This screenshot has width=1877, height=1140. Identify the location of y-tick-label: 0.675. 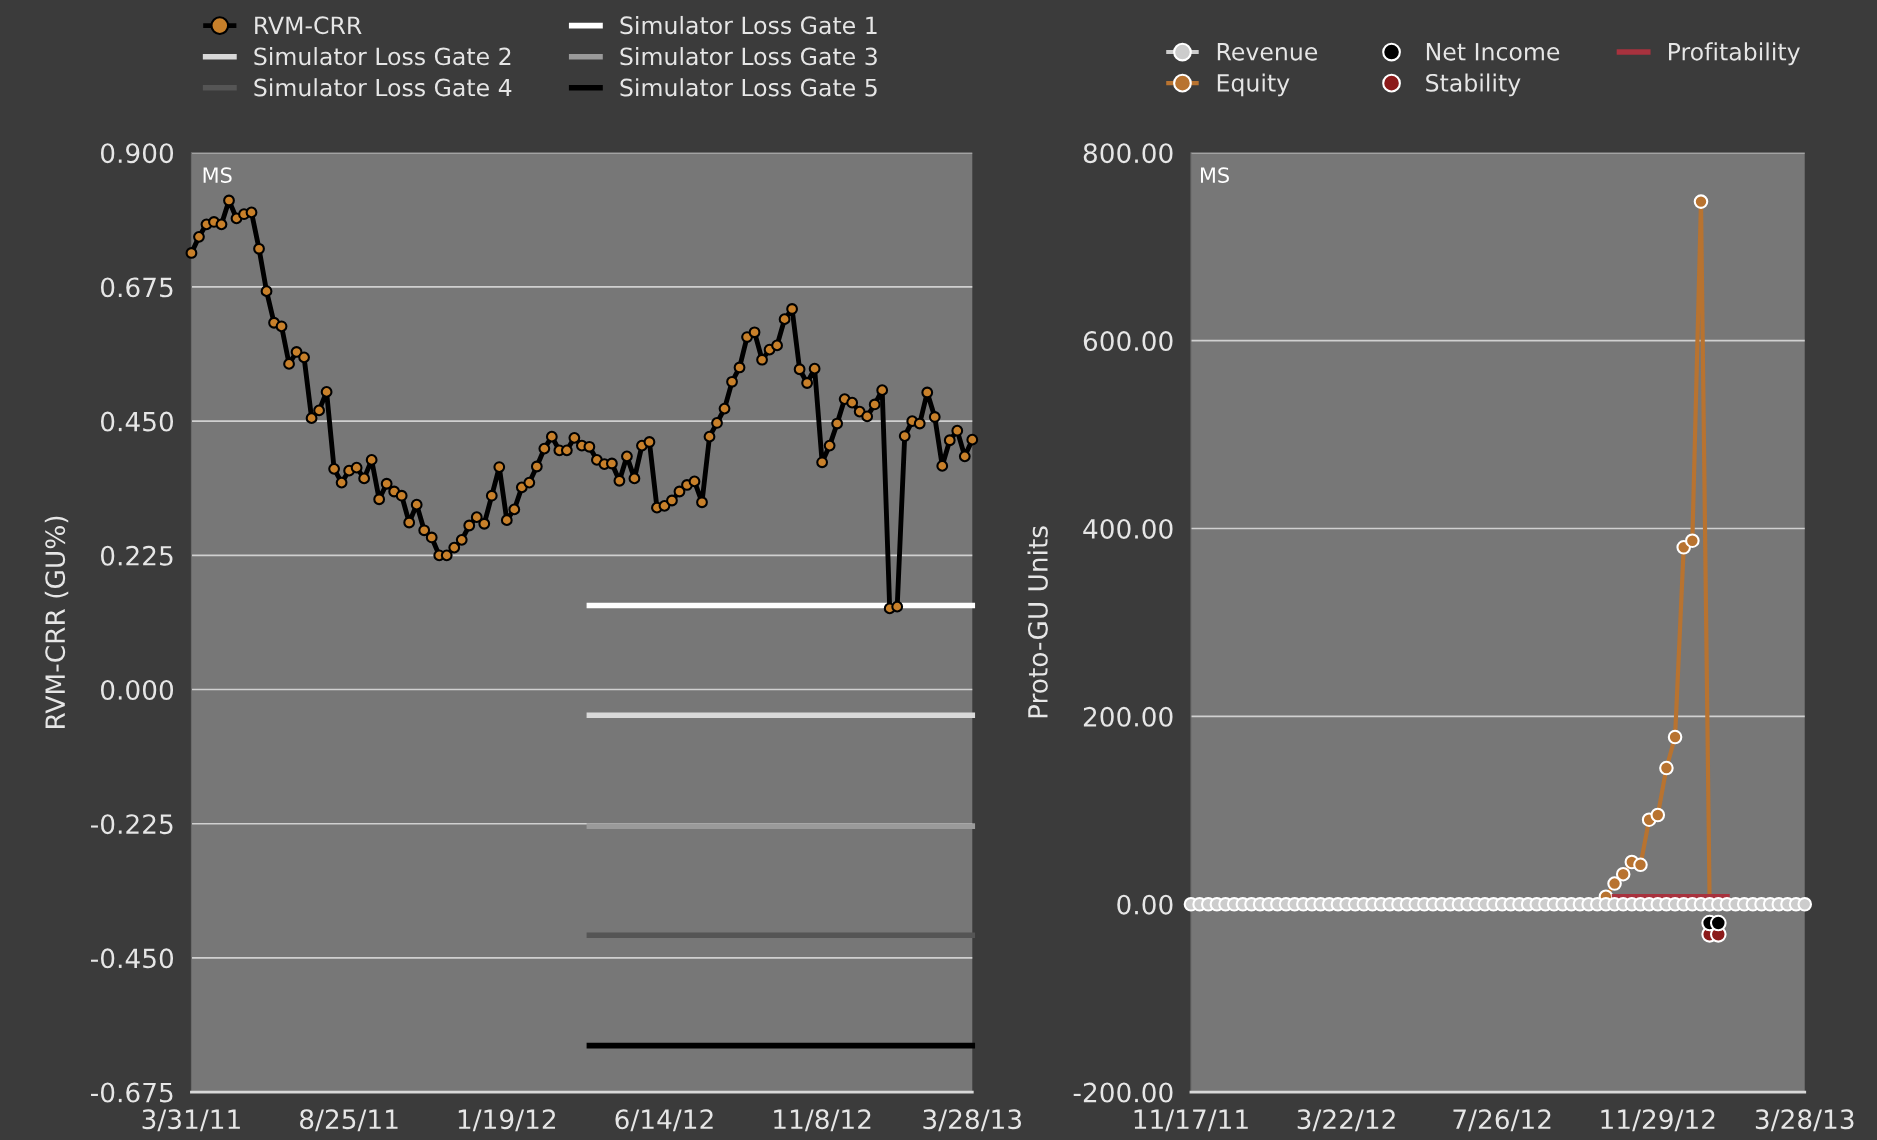
(136, 287).